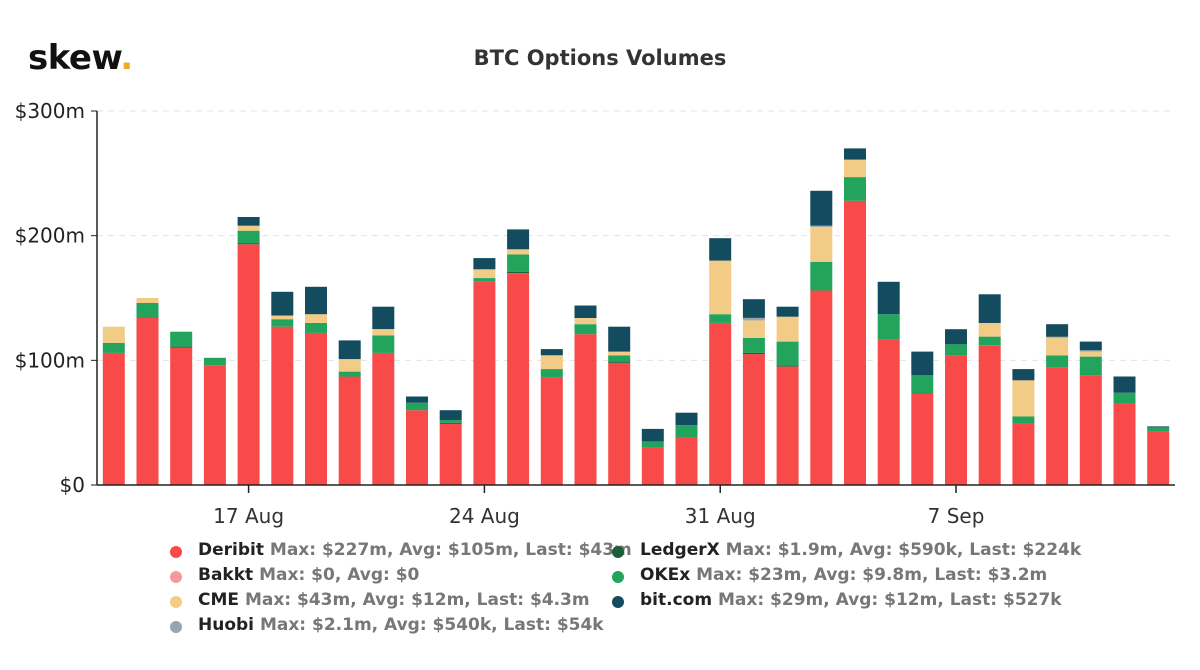 This screenshot has width=1200, height=670. I want to click on legend-marker-ledgerx, so click(618, 552).